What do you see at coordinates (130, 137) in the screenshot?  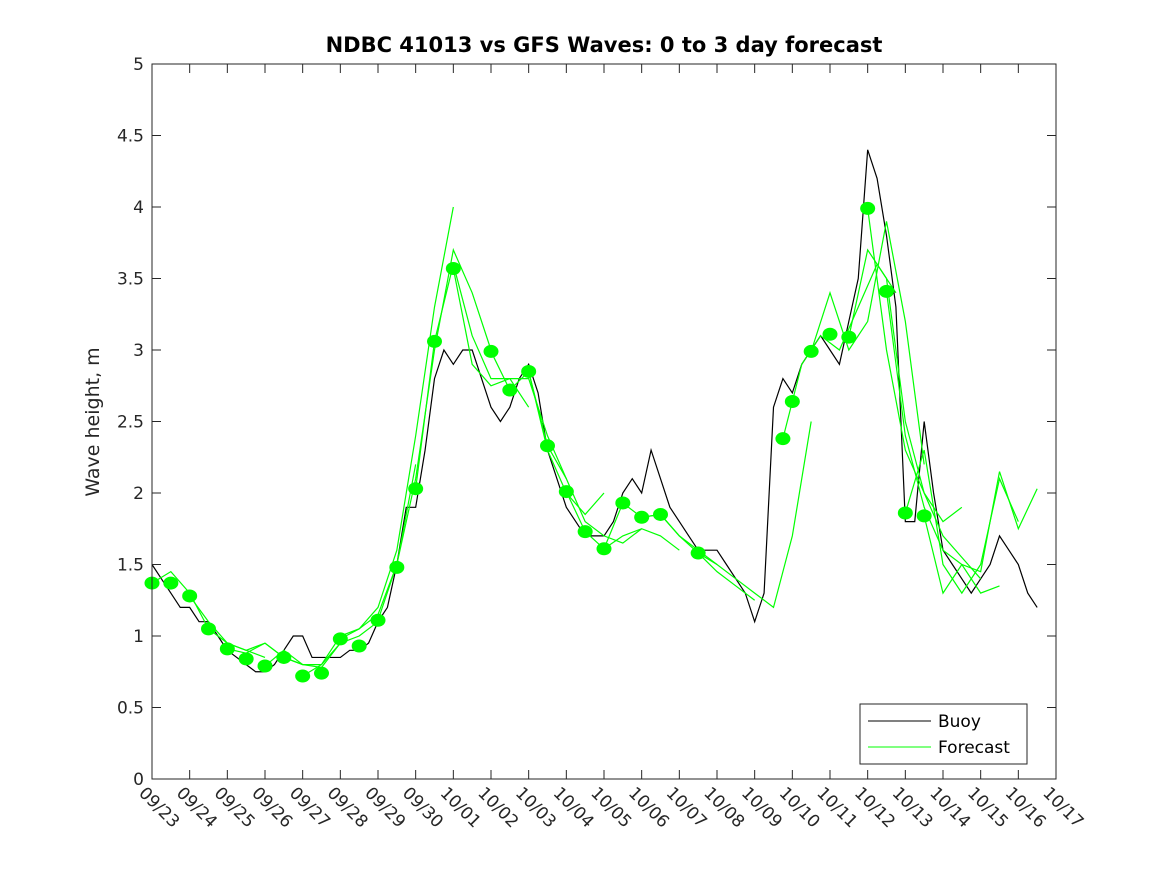 I see `y-tick-label: 4.5` at bounding box center [130, 137].